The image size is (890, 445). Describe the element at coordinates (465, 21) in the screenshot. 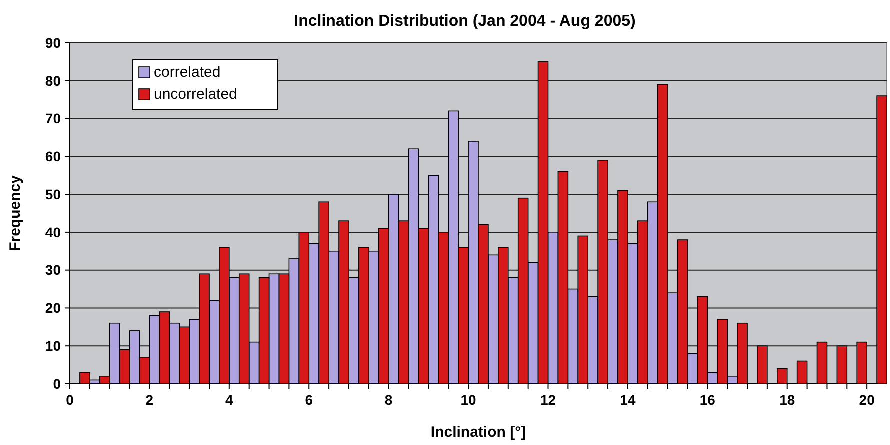

I see `chart-title: Inclination Distribution (Jan 2004 - Aug 2005)` at that location.